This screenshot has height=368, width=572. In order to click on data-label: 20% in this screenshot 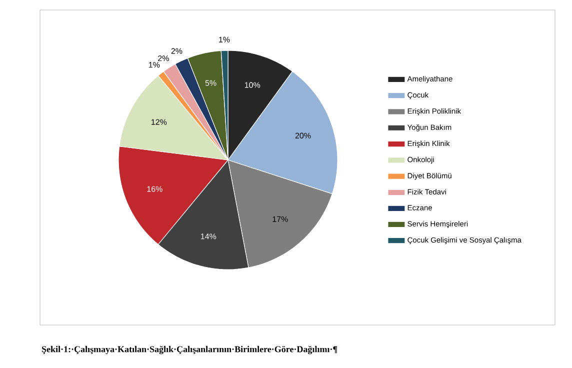, I will do `click(303, 135)`.